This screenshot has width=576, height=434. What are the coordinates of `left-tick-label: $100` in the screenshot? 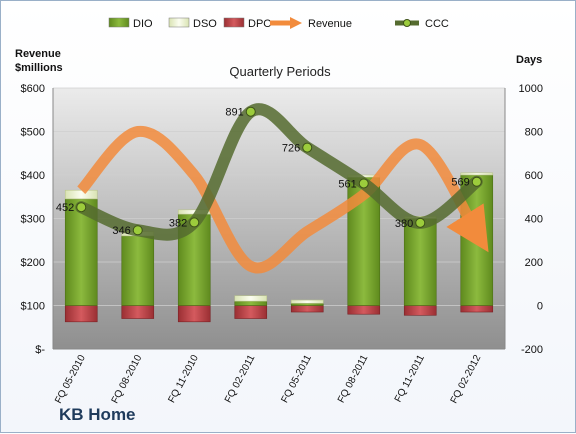 It's located at (33, 307).